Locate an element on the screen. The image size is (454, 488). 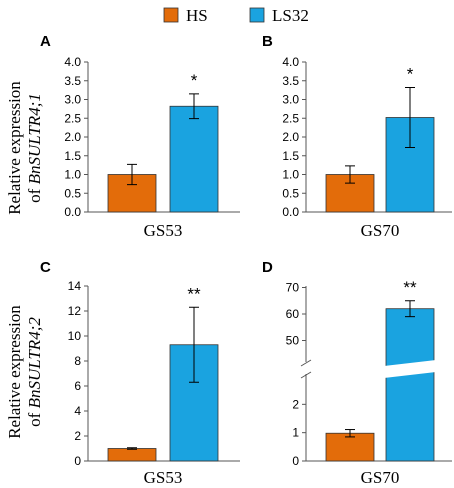
legend-swatch-ls32 is located at coordinates (257, 15).